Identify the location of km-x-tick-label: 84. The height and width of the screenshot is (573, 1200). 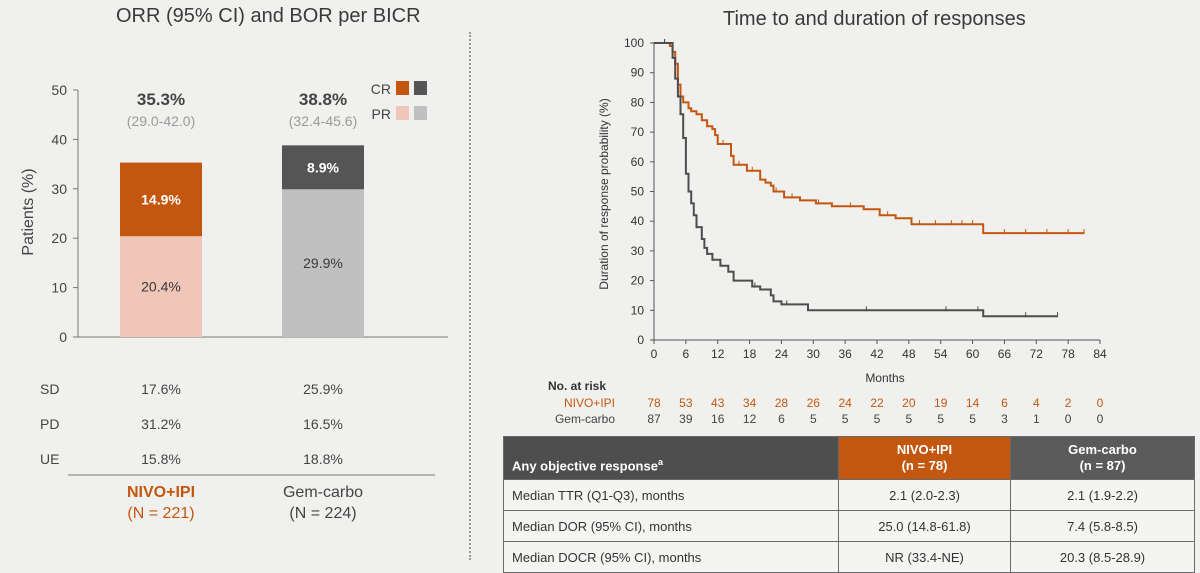
(1100, 354).